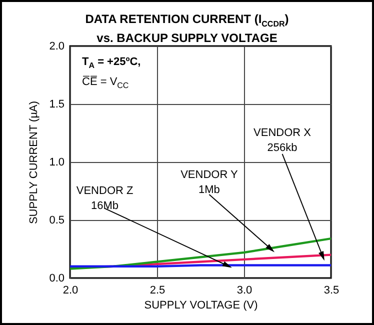  I want to click on y-tick-label: 1.0, so click(56, 162).